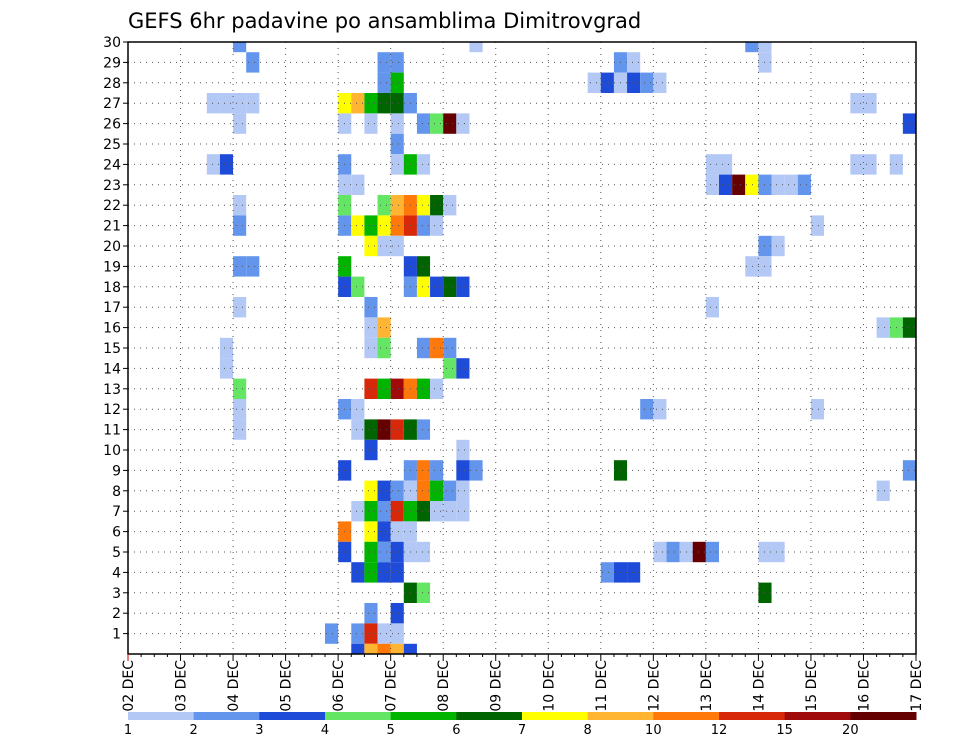 Image resolution: width=960 pixels, height=742 pixels. Describe the element at coordinates (520, 725) in the screenshot. I see `color-legend: 1 2 3 4 5 6 7 8 10 12 15 20` at that location.